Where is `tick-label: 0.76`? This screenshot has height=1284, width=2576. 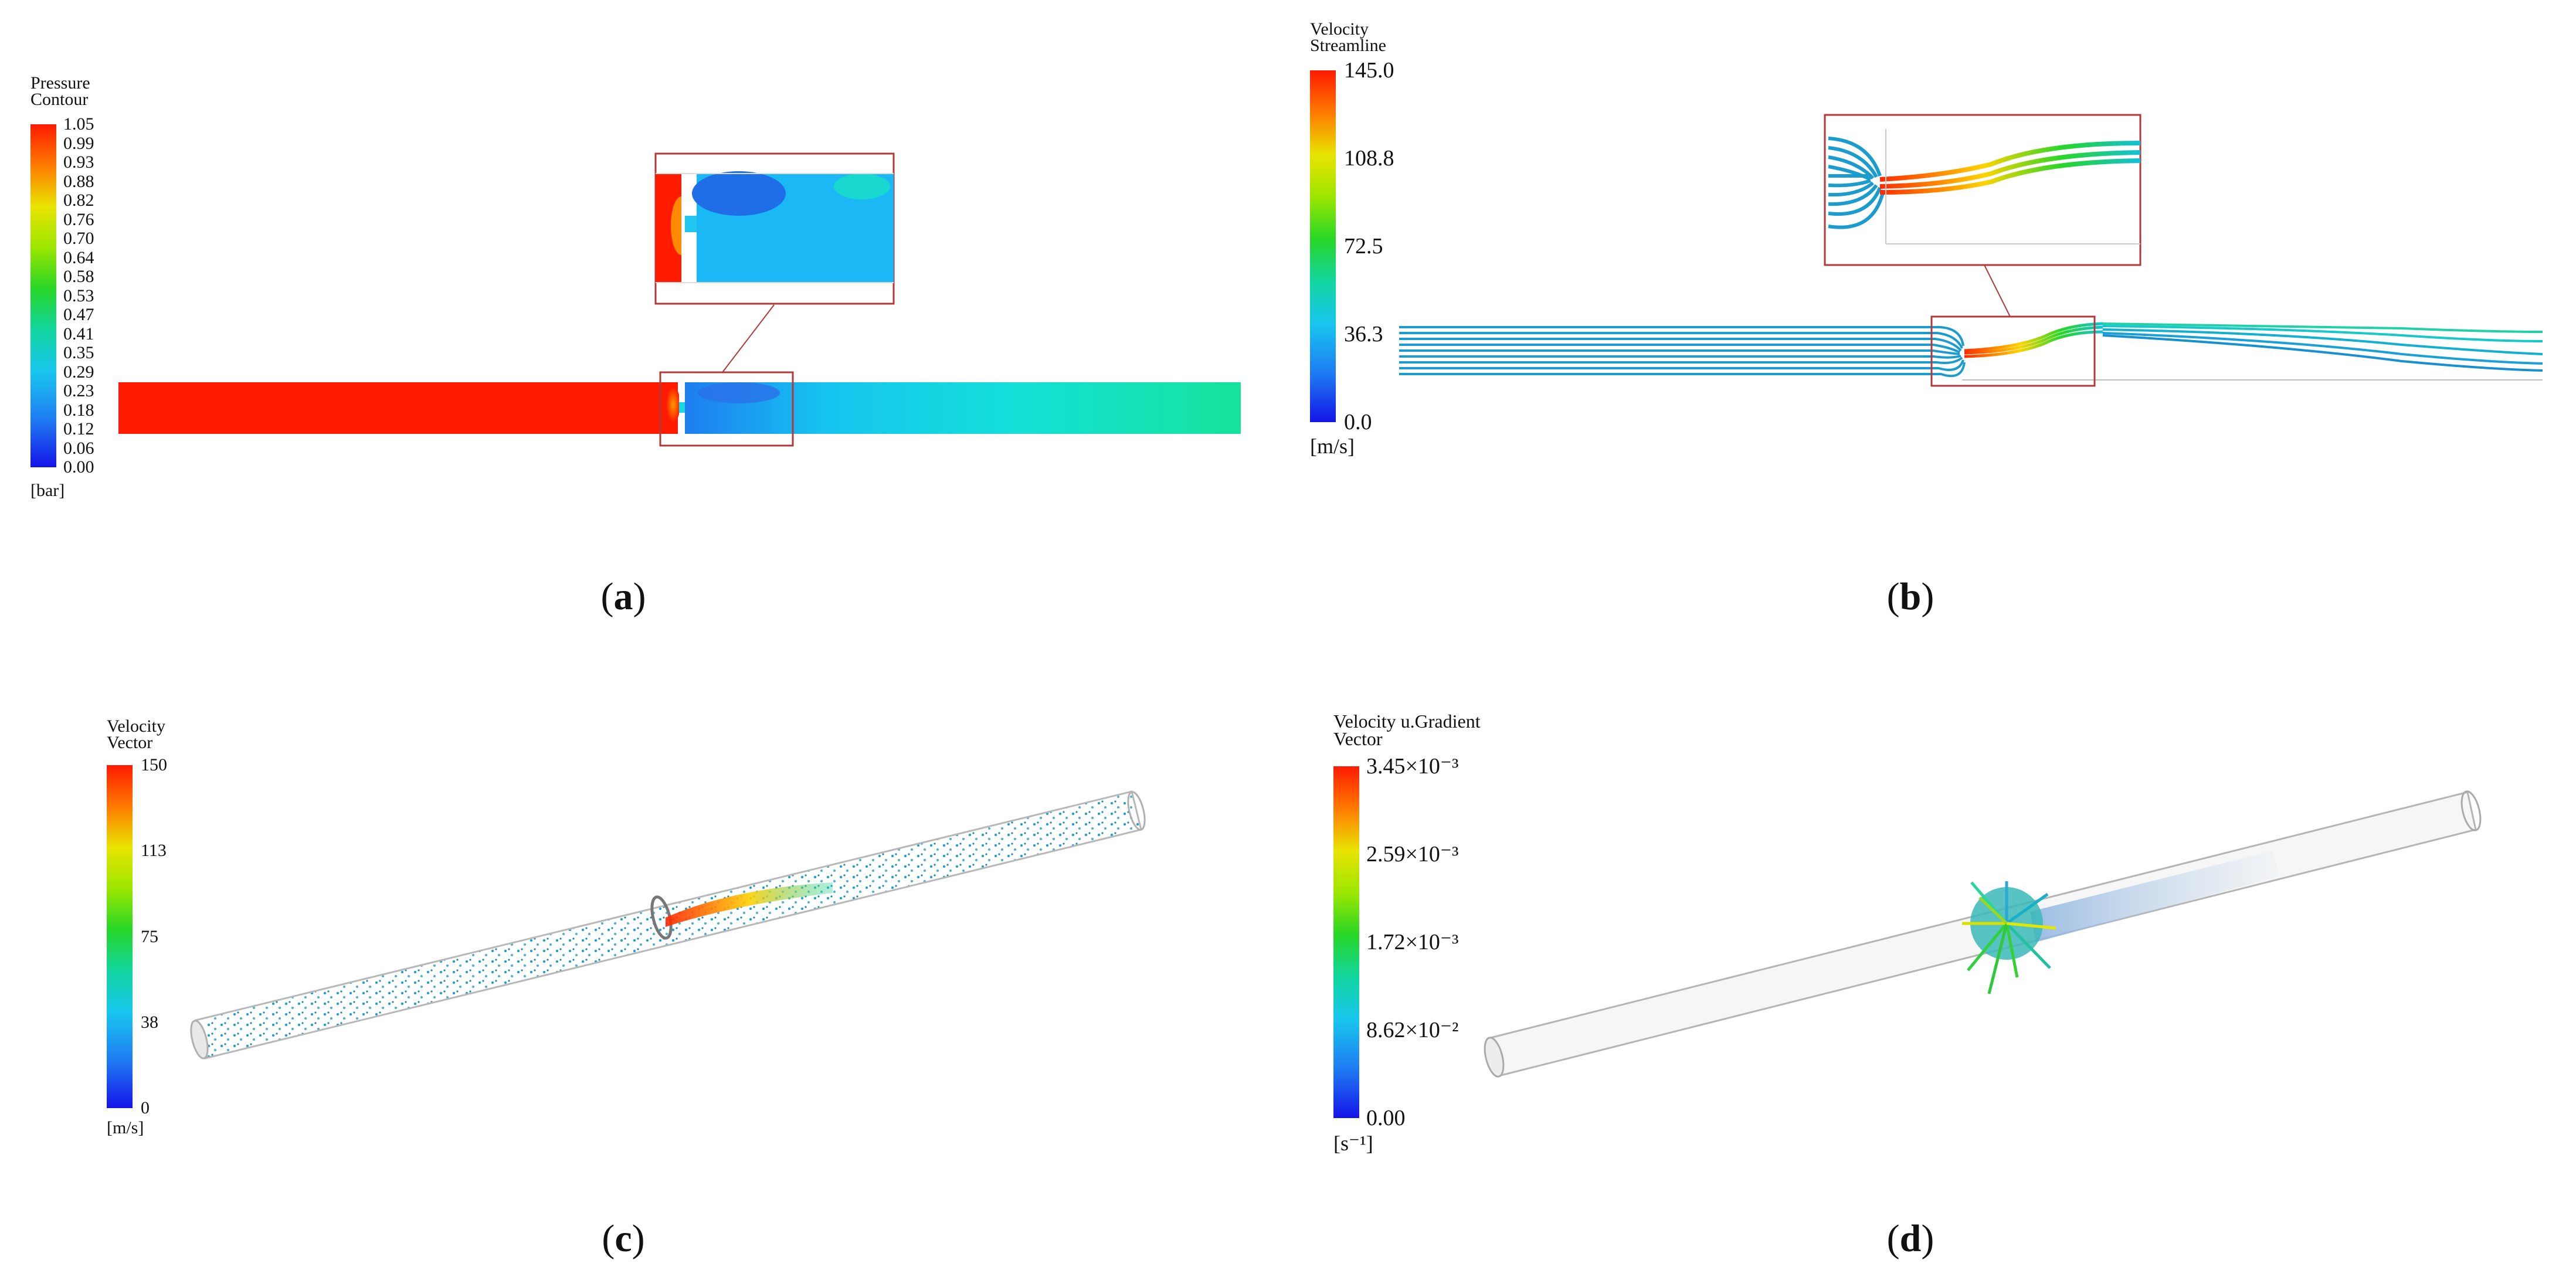
tick-label: 0.76 is located at coordinates (78, 219).